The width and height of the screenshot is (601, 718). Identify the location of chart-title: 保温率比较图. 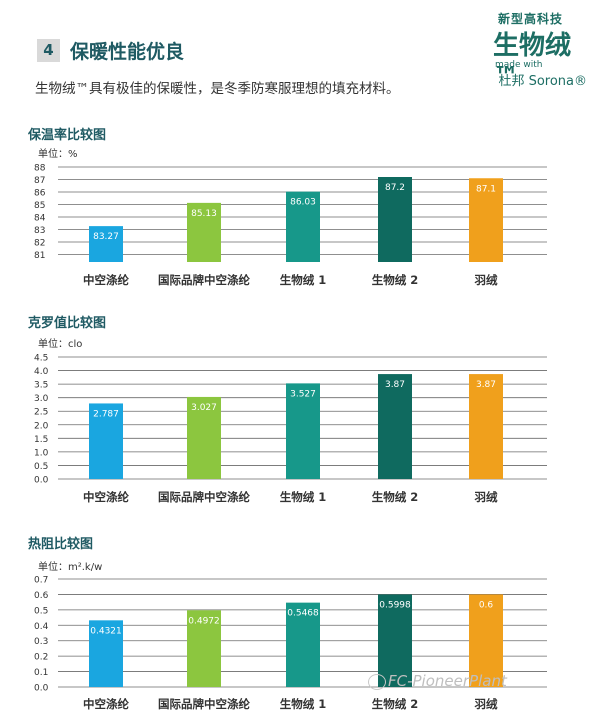
(67, 135).